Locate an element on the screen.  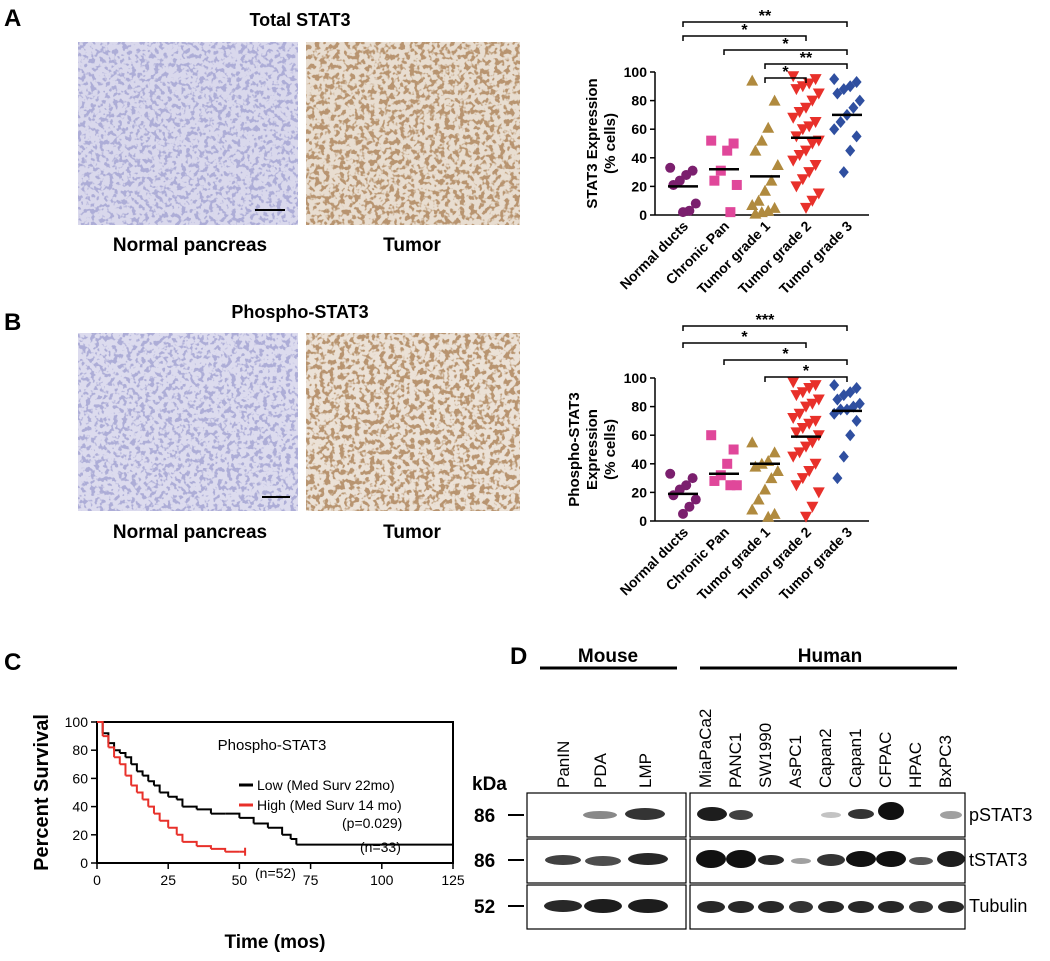
legend-label: High (Med Surv 14 mo) is located at coordinates (329, 805).